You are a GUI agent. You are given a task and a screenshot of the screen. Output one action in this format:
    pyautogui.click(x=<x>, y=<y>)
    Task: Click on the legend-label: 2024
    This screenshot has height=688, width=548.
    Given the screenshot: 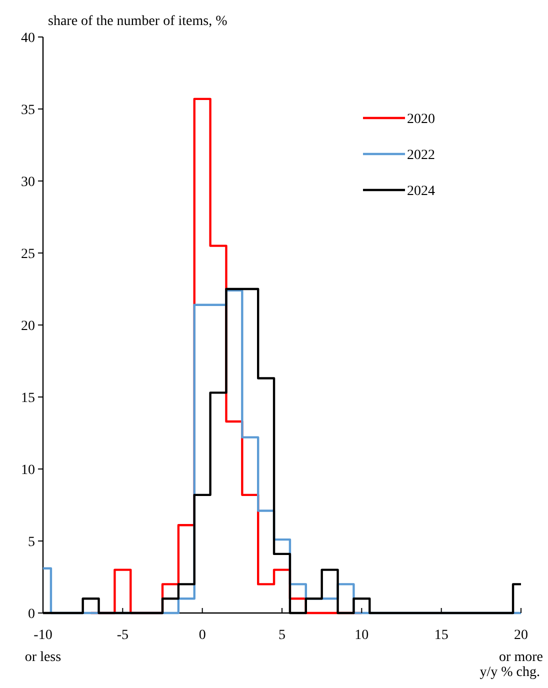 What is the action you would take?
    pyautogui.click(x=421, y=191)
    